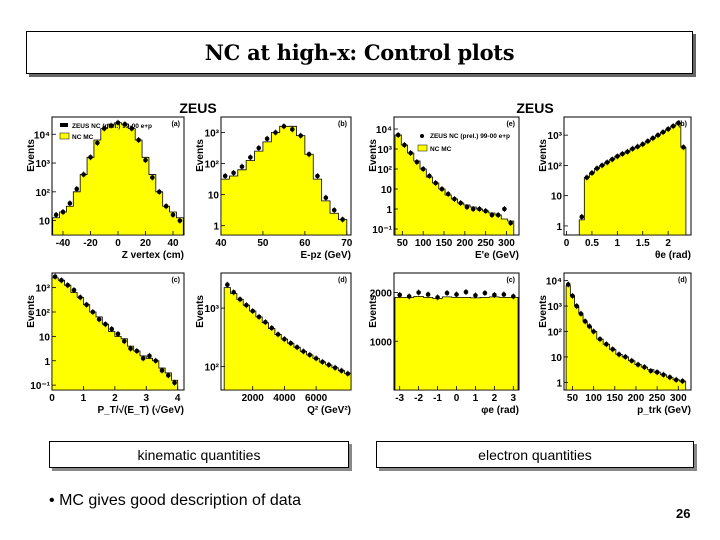 This screenshot has height=540, width=720. I want to click on x-tick-label: -3, so click(399, 398).